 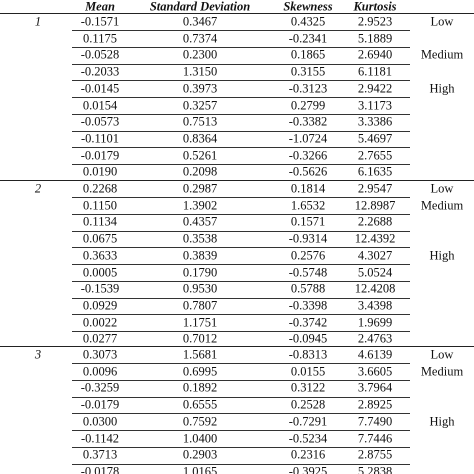 What do you see at coordinates (200, 438) in the screenshot?
I see `cell: 1.0400` at bounding box center [200, 438].